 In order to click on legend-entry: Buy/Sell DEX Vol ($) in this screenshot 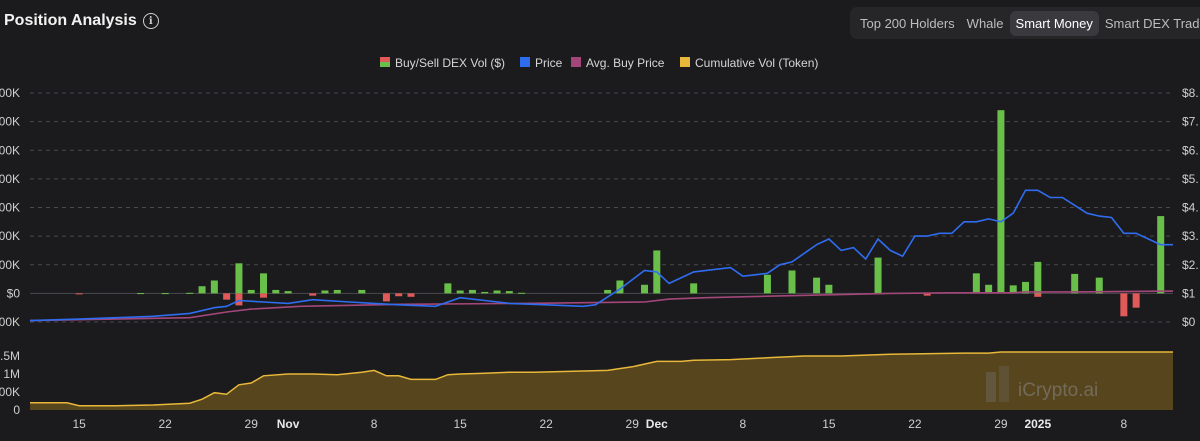, I will do `click(450, 63)`.